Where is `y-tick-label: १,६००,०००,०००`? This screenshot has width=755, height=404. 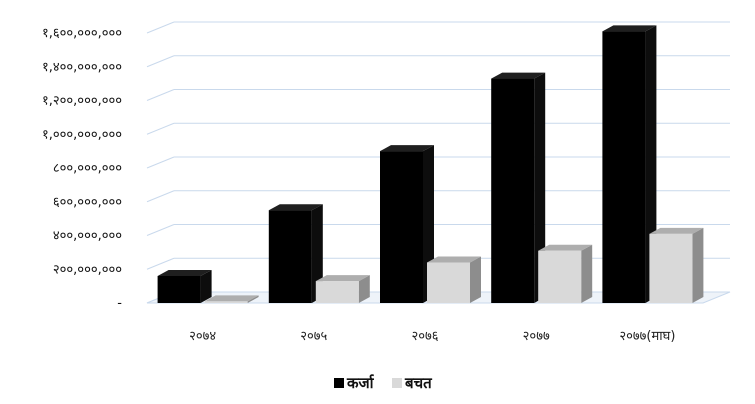
y-tick-label: १,६००,०००,००० is located at coordinates (82, 33).